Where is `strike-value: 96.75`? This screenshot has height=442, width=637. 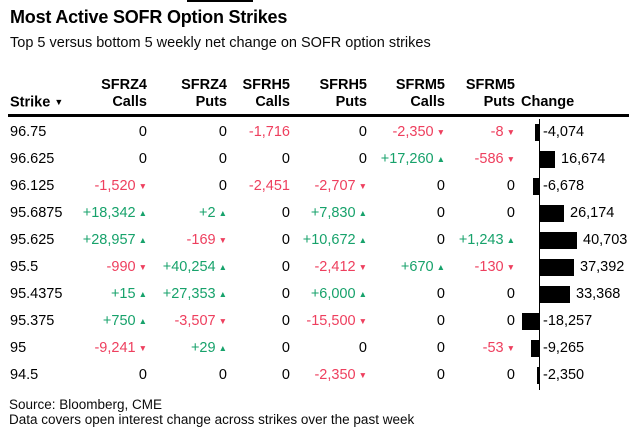 strike-value: 96.75 is located at coordinates (28, 132).